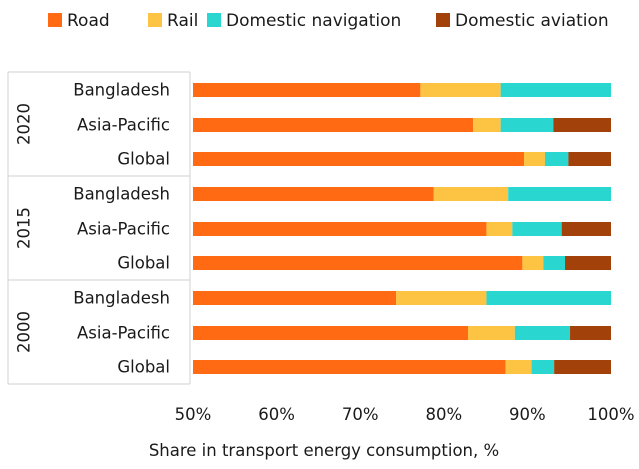  Describe the element at coordinates (24, 332) in the screenshot. I see `group-label-2000: 2000` at that location.